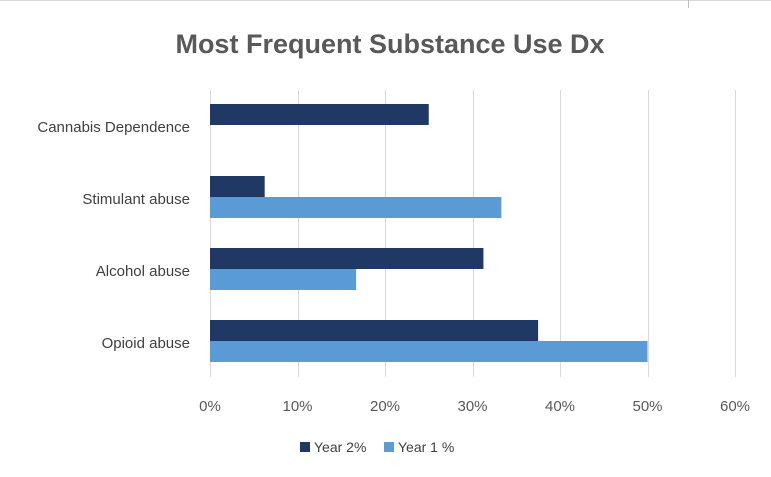 This screenshot has width=771, height=477. I want to click on category-label: Alcohol abuse, so click(143, 271).